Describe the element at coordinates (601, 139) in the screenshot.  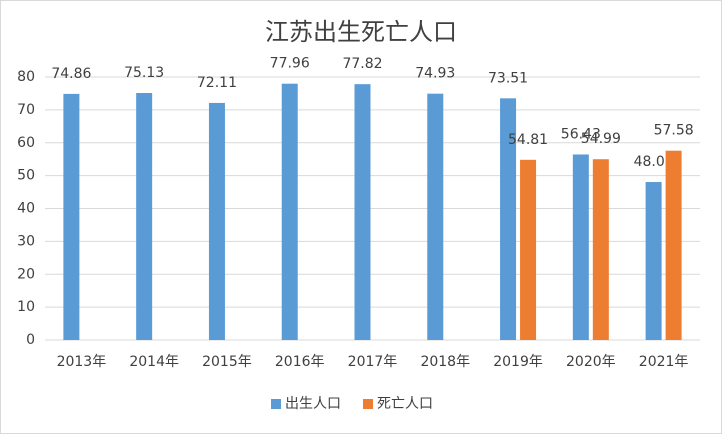
I see `data-label: 54.99` at that location.